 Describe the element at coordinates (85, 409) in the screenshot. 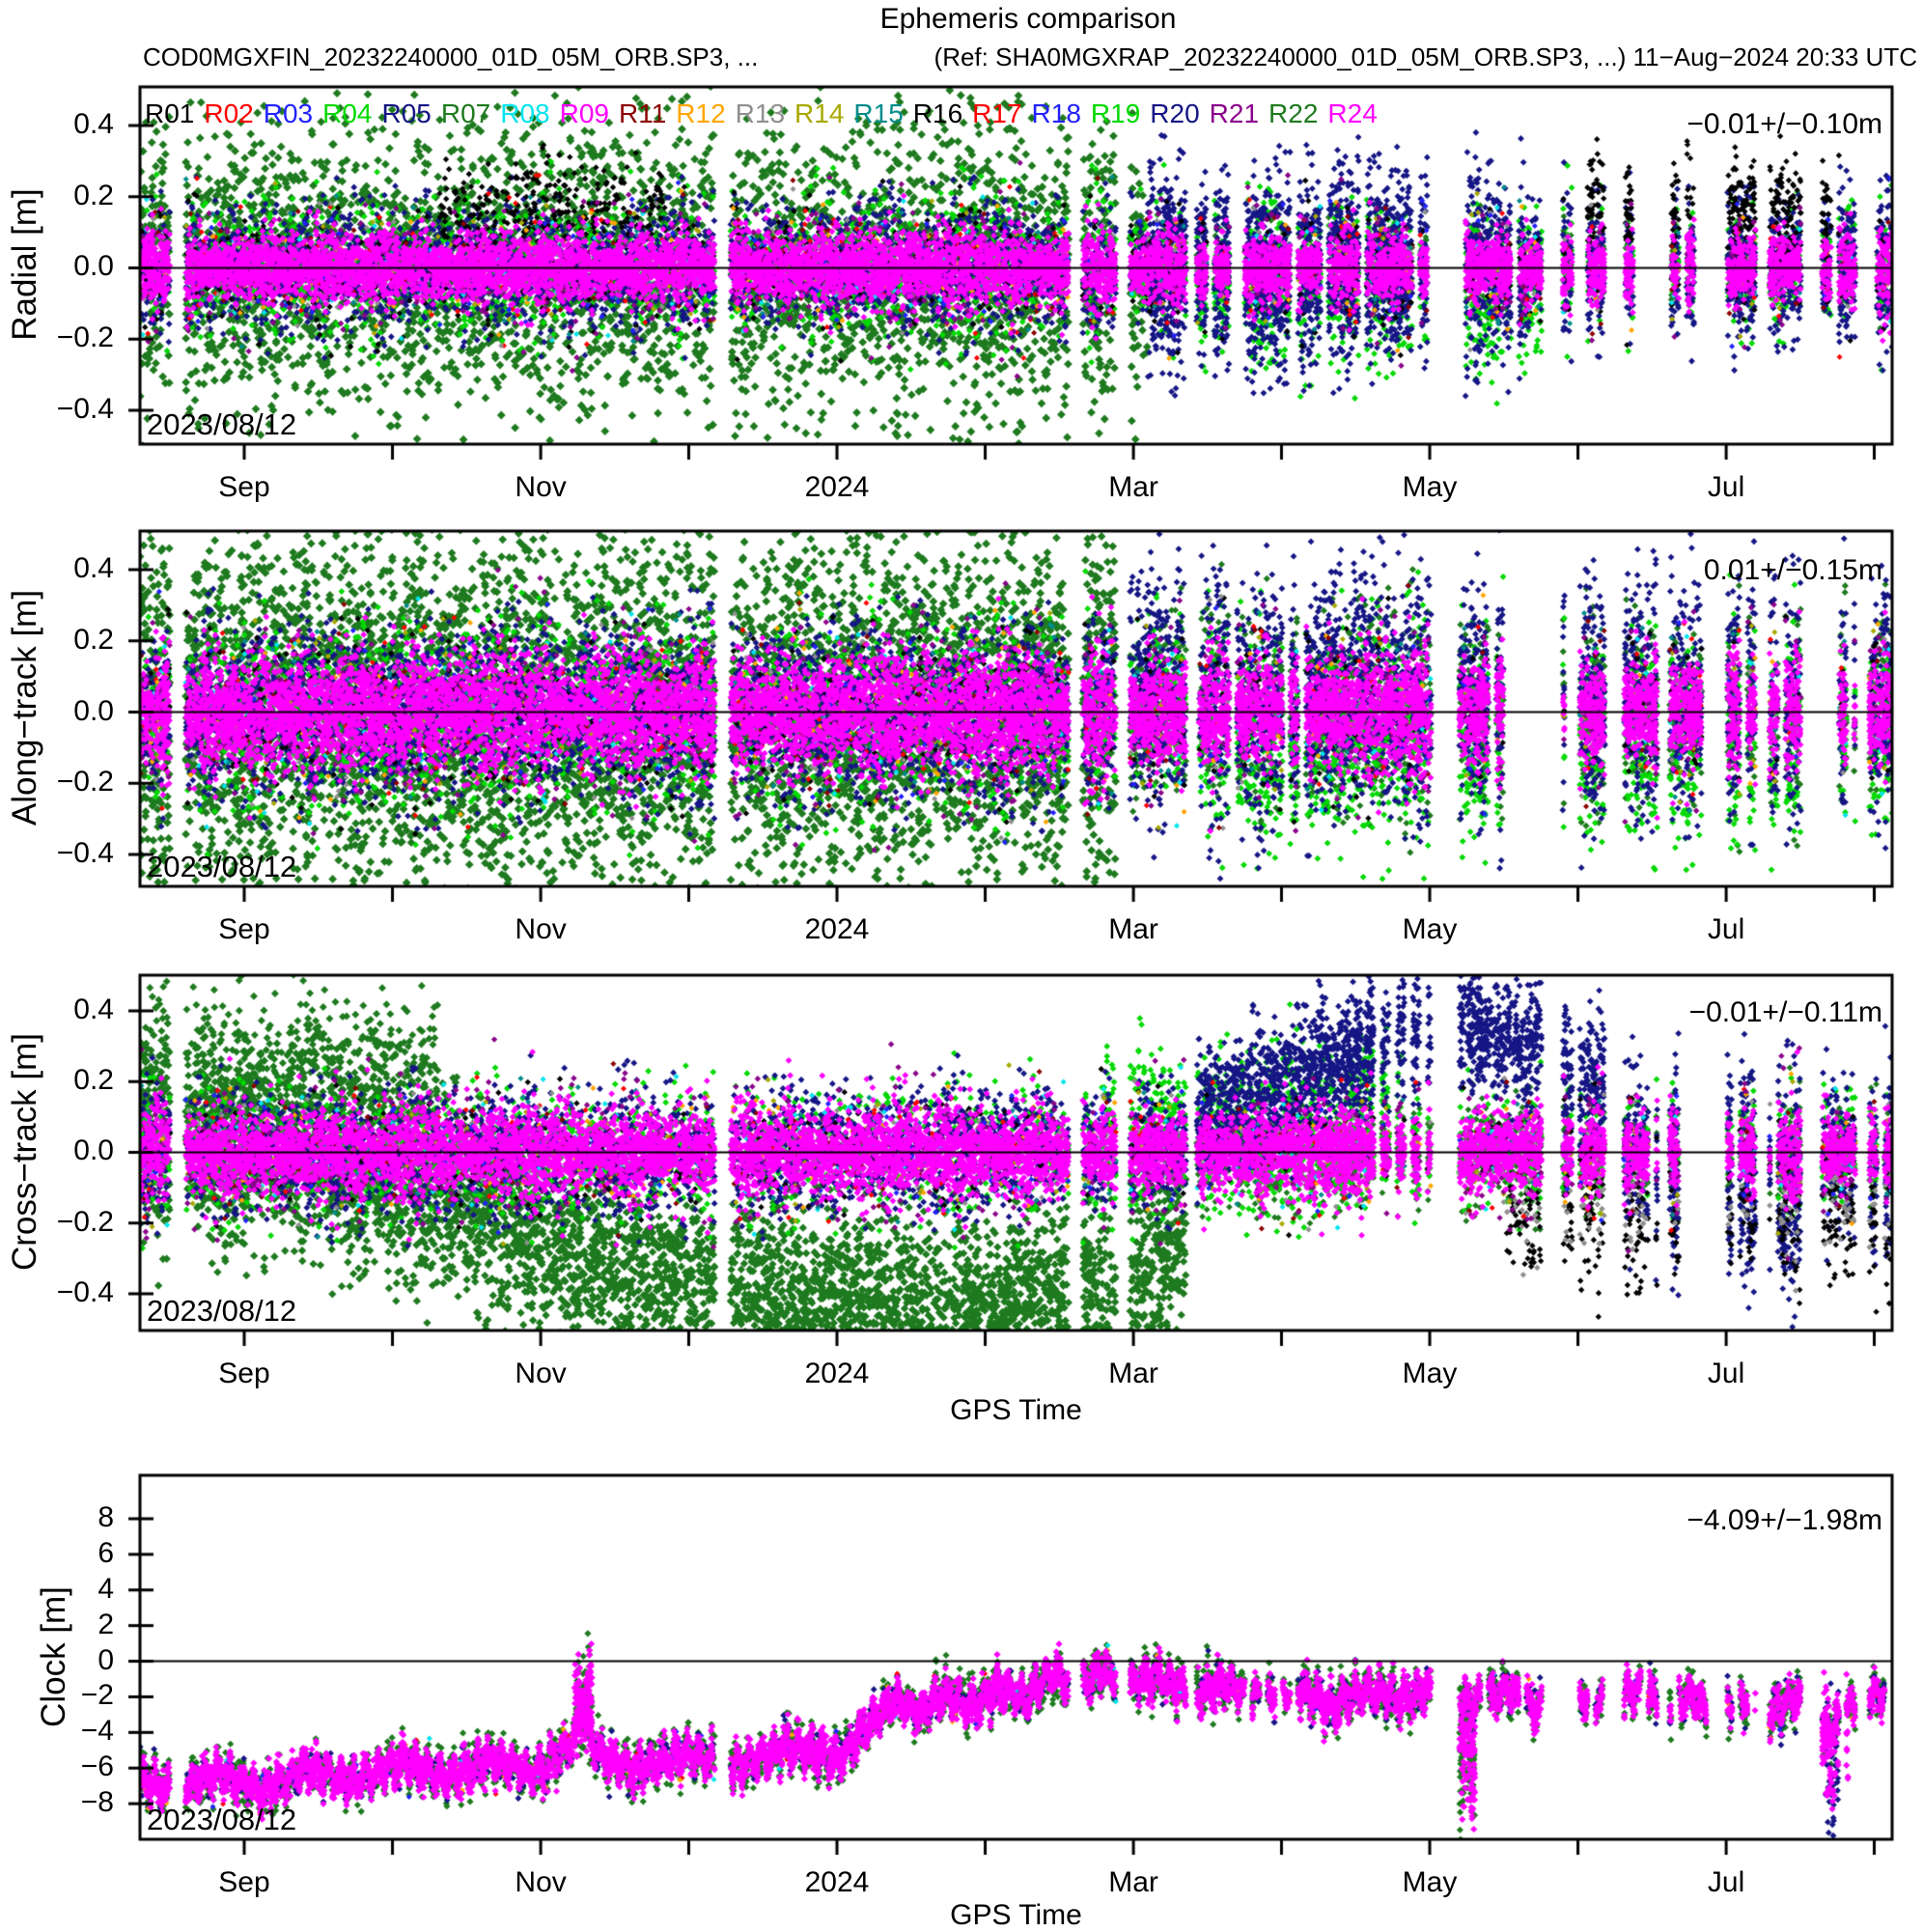

I see `y-tick-radial-−0.4: −0.4` at that location.